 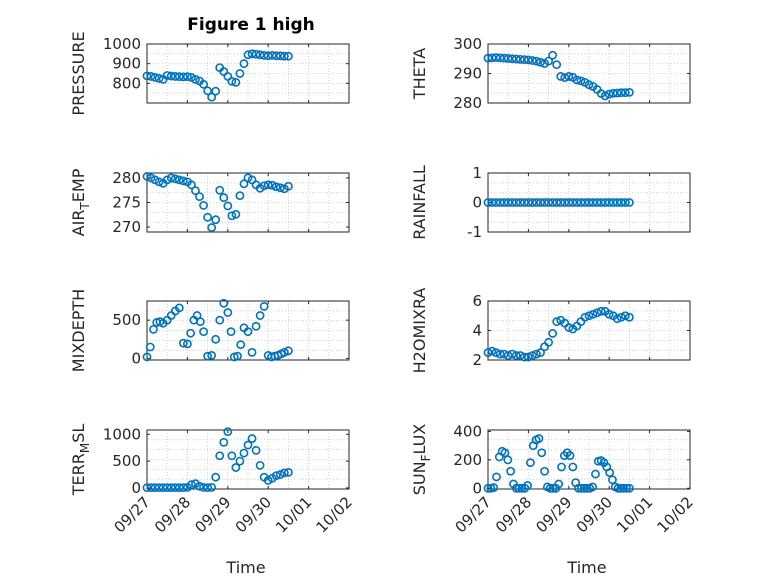 I want to click on sun_flux-ytick-label: 200, so click(x=467, y=460).